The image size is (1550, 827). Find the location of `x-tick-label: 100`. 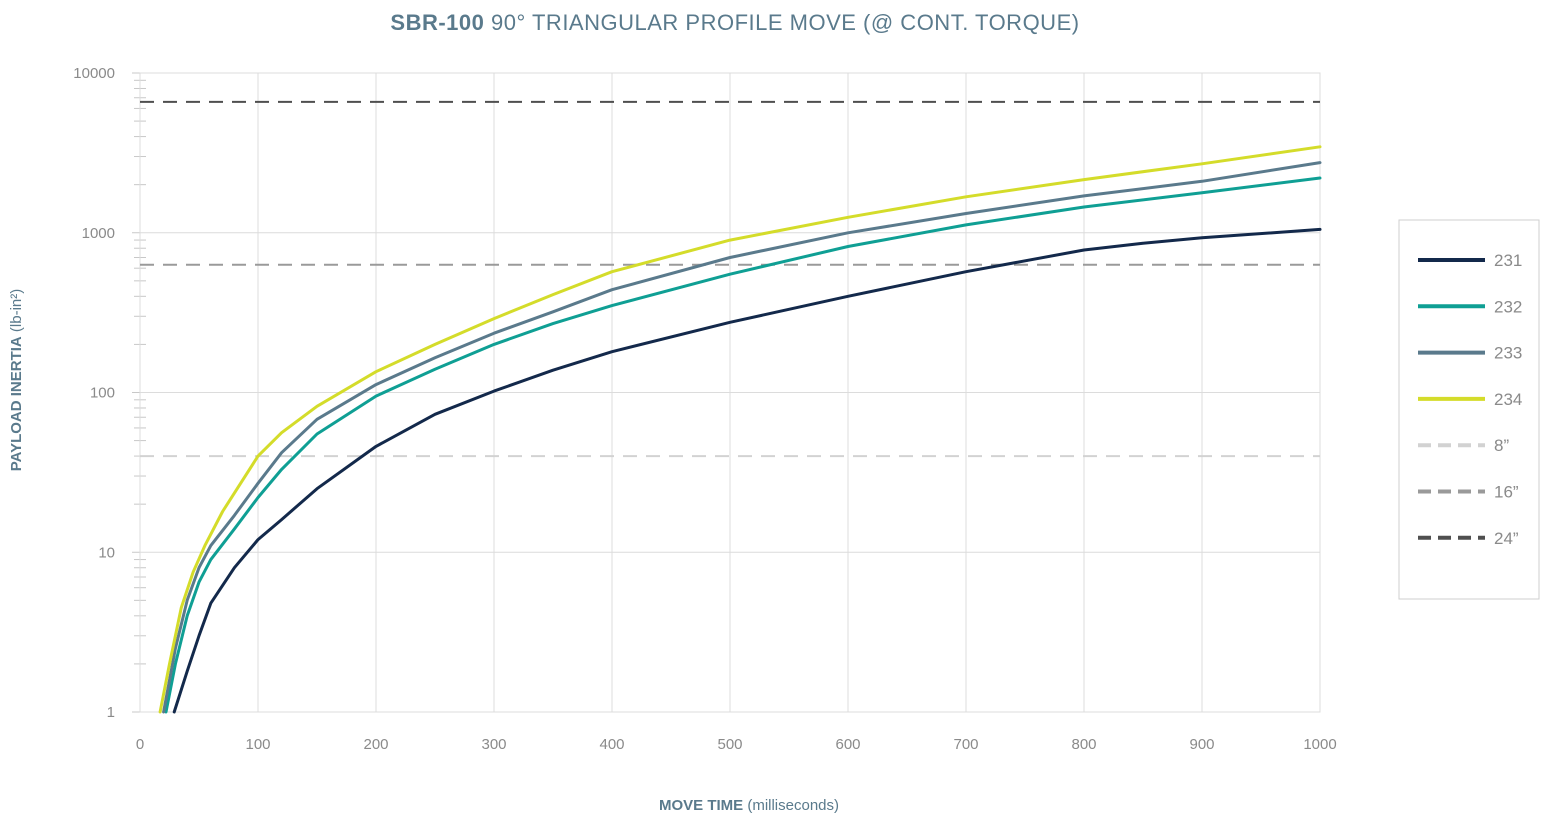

x-tick-label: 100 is located at coordinates (257, 744).